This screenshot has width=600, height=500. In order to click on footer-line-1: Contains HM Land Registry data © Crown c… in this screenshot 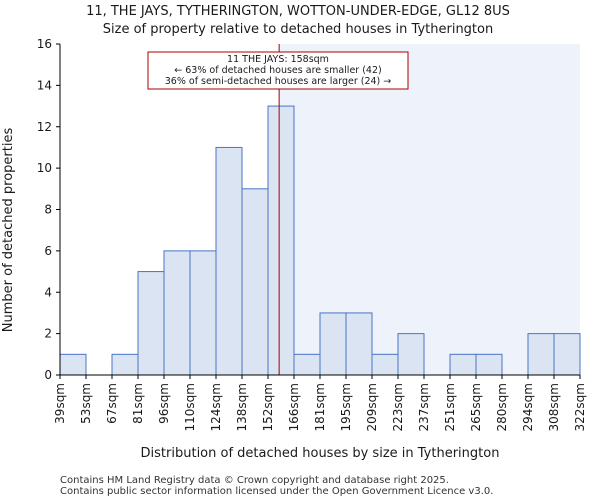, I will do `click(254, 480)`.